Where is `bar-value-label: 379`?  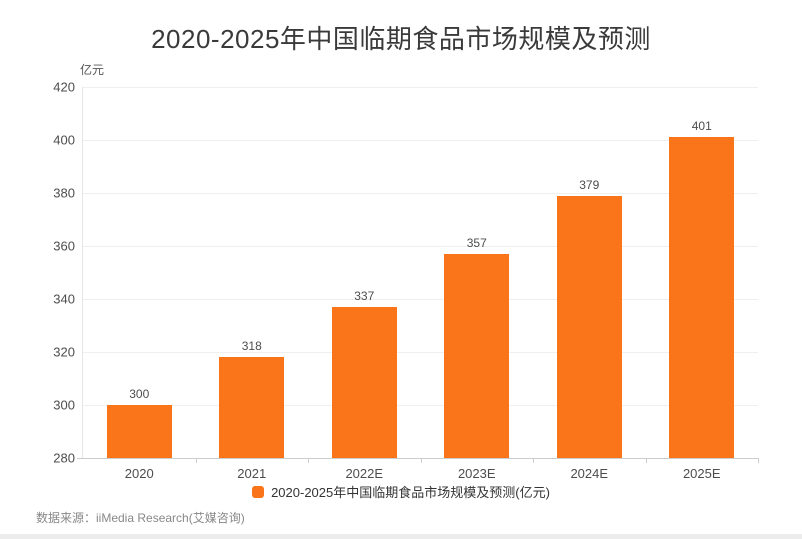
bar-value-label: 379 is located at coordinates (589, 184).